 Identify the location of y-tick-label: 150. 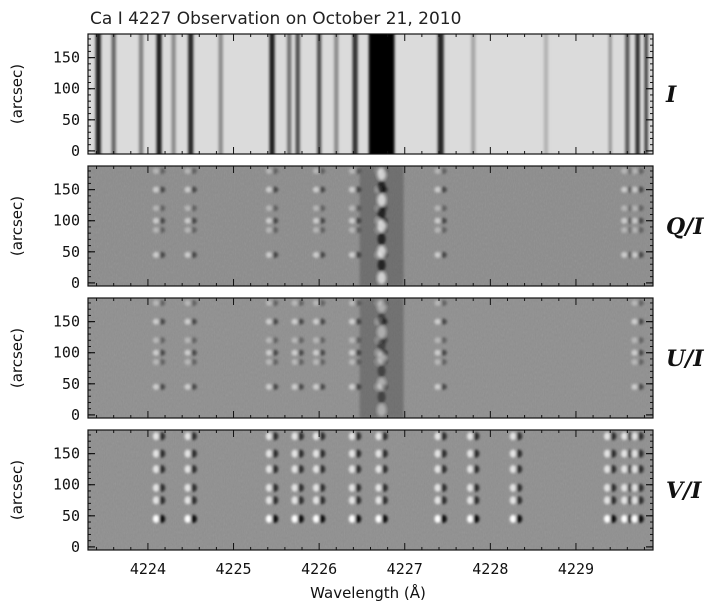
(66, 190).